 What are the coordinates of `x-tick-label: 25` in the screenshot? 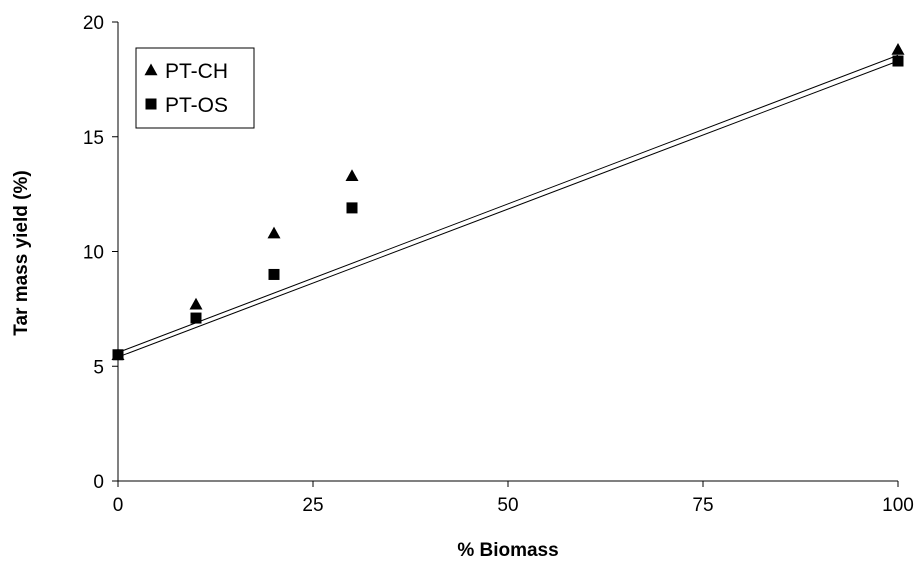 It's located at (312, 505).